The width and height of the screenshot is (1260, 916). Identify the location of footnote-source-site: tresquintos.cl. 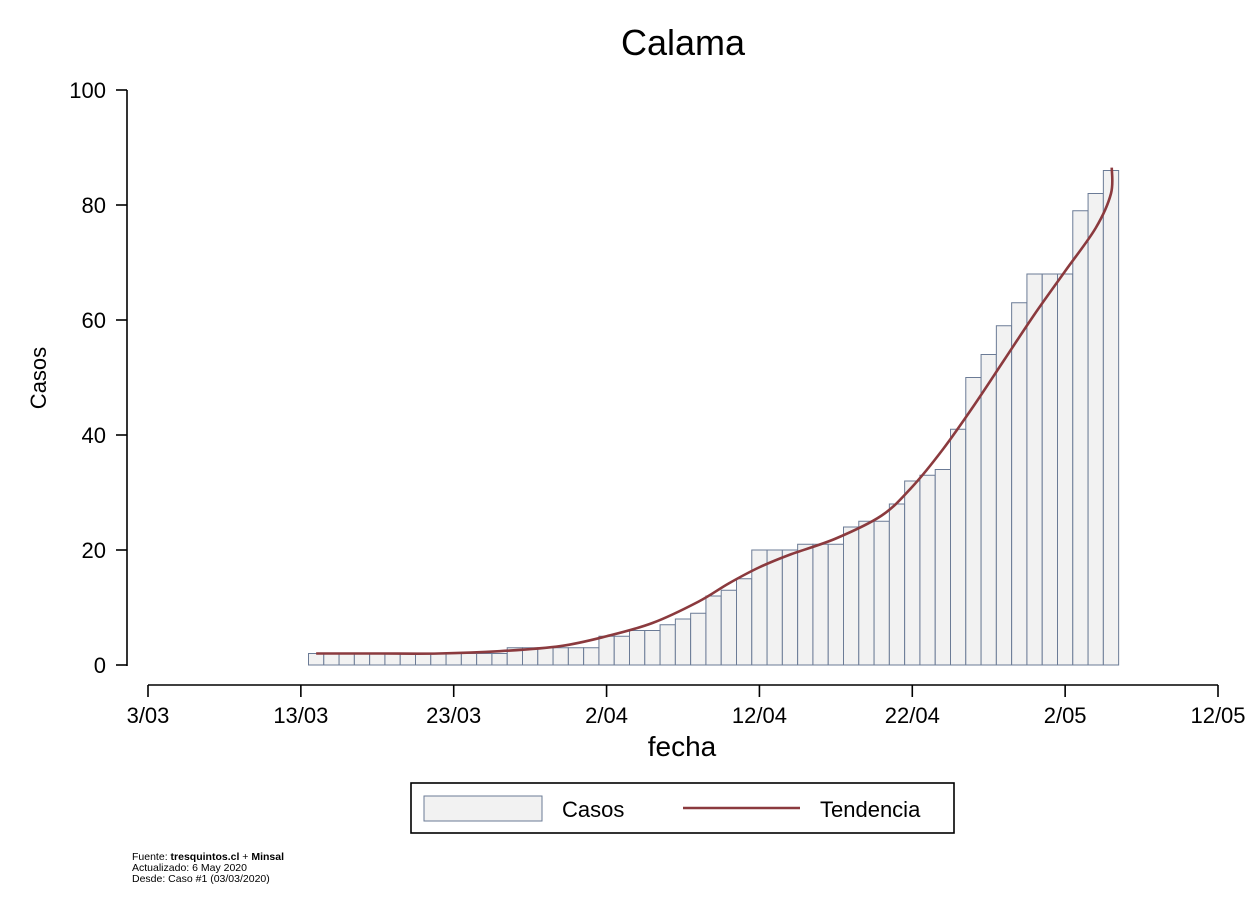
(205, 857).